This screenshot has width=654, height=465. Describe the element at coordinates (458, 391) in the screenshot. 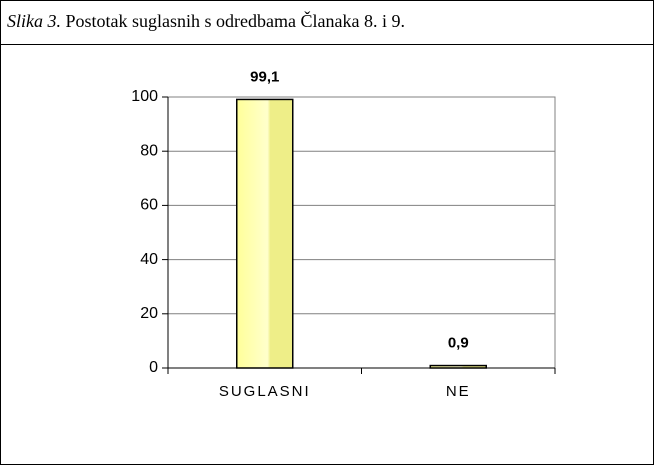

I see `x-tick-label: NE` at that location.